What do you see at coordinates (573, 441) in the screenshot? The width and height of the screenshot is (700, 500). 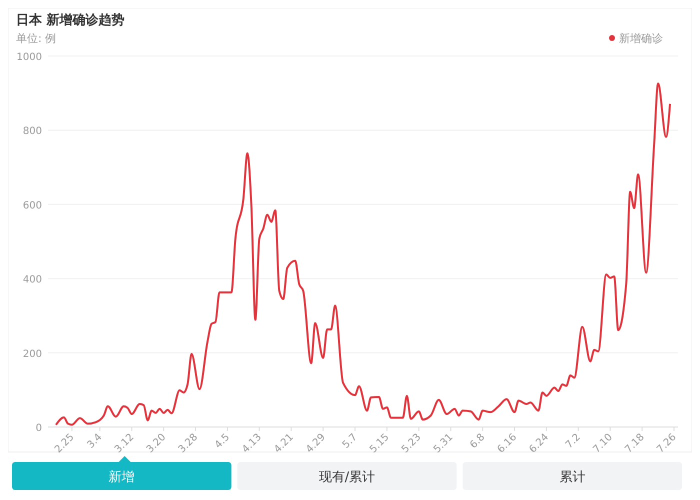 I see `x-tick-label: 7.2` at bounding box center [573, 441].